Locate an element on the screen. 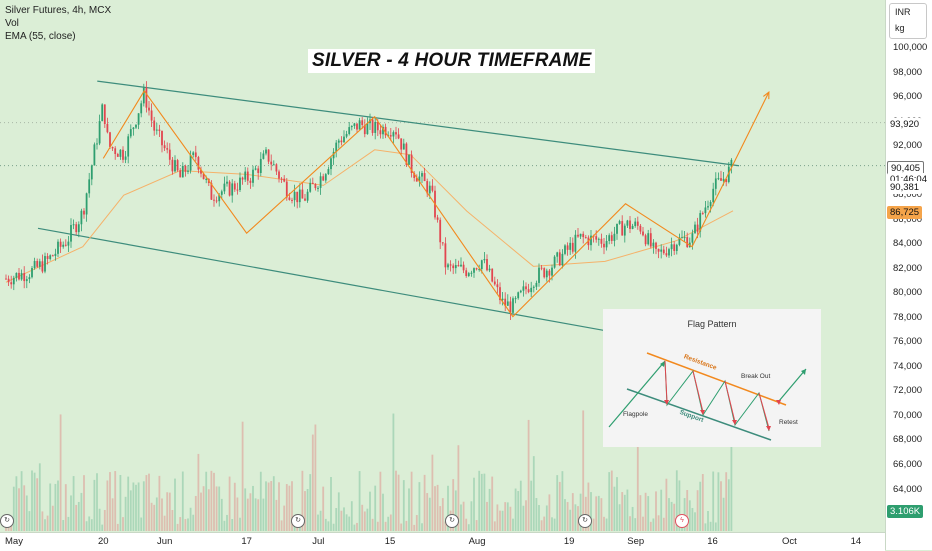 This screenshot has height=551, width=932. unit-selector: INR kg is located at coordinates (908, 21).